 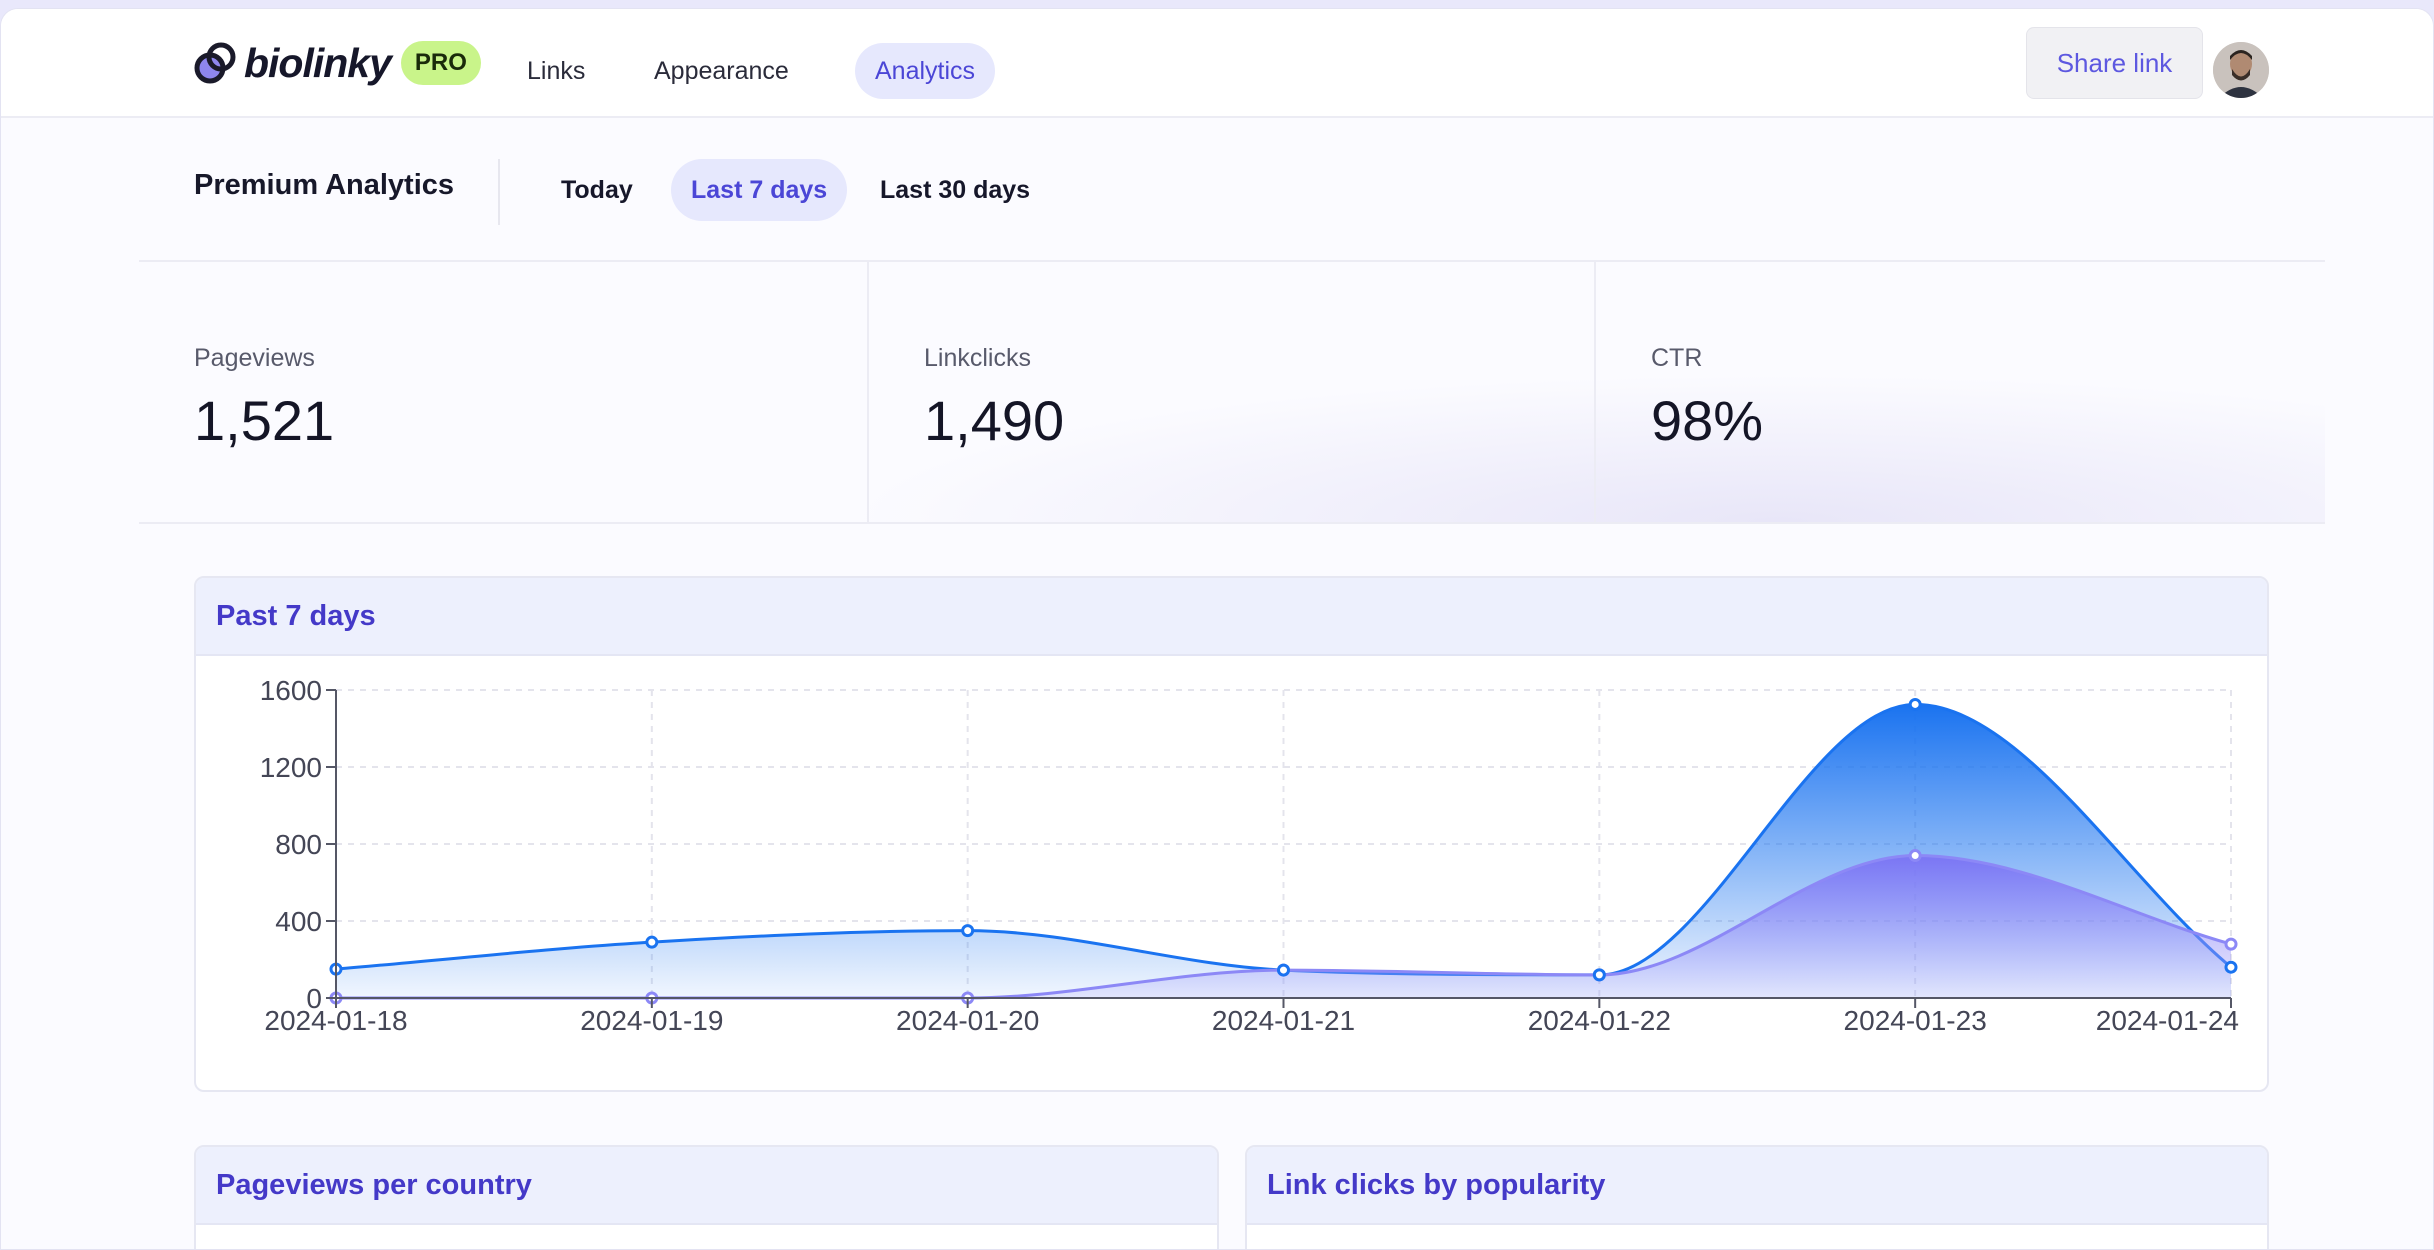 What do you see at coordinates (1599, 1020) in the screenshot?
I see `x-tick-label: 2024-01-22` at bounding box center [1599, 1020].